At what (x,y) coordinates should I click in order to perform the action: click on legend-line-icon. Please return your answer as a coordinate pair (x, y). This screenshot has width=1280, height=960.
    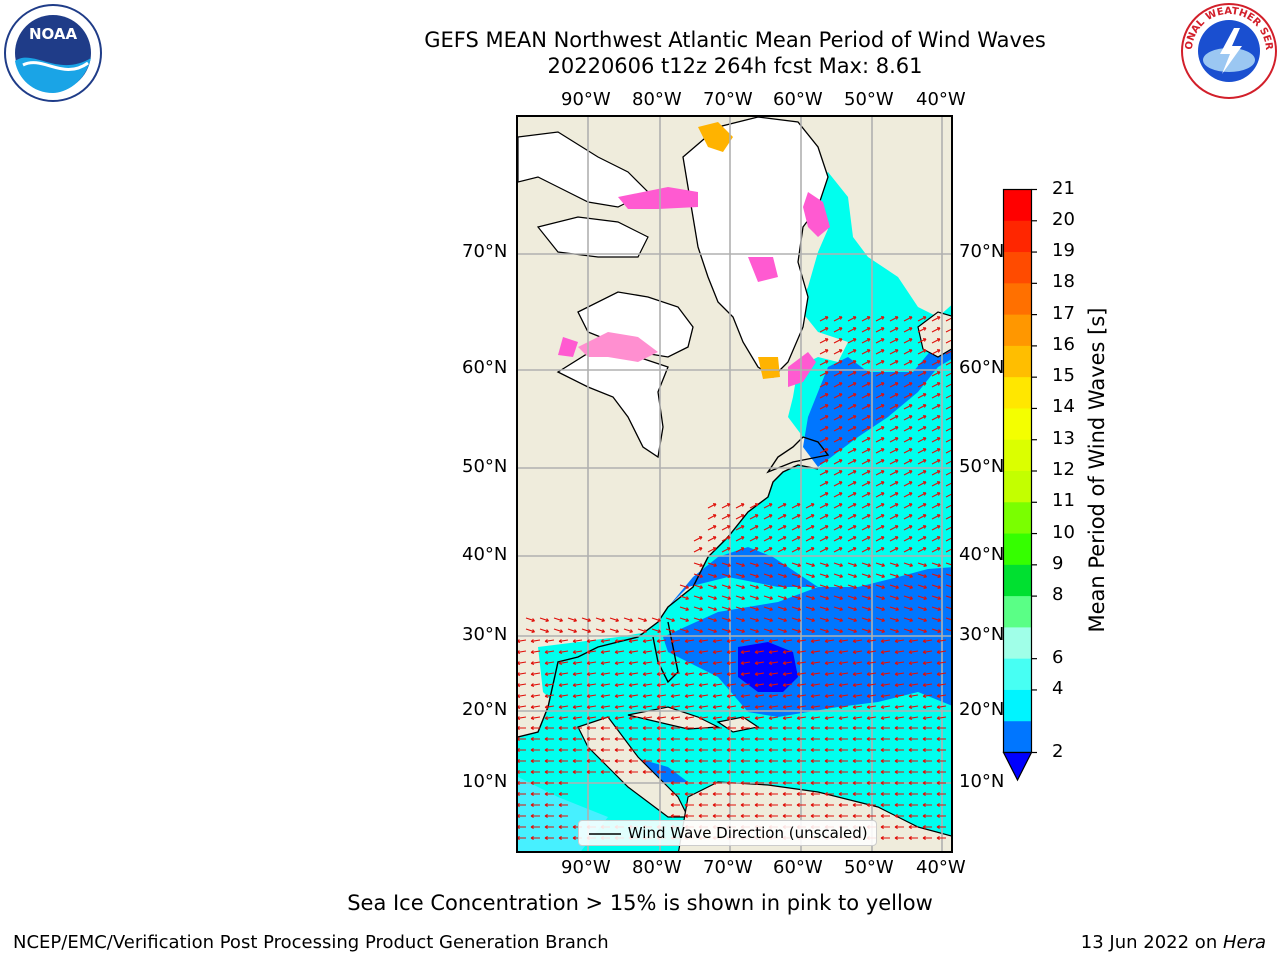
    Looking at the image, I should click on (605, 833).